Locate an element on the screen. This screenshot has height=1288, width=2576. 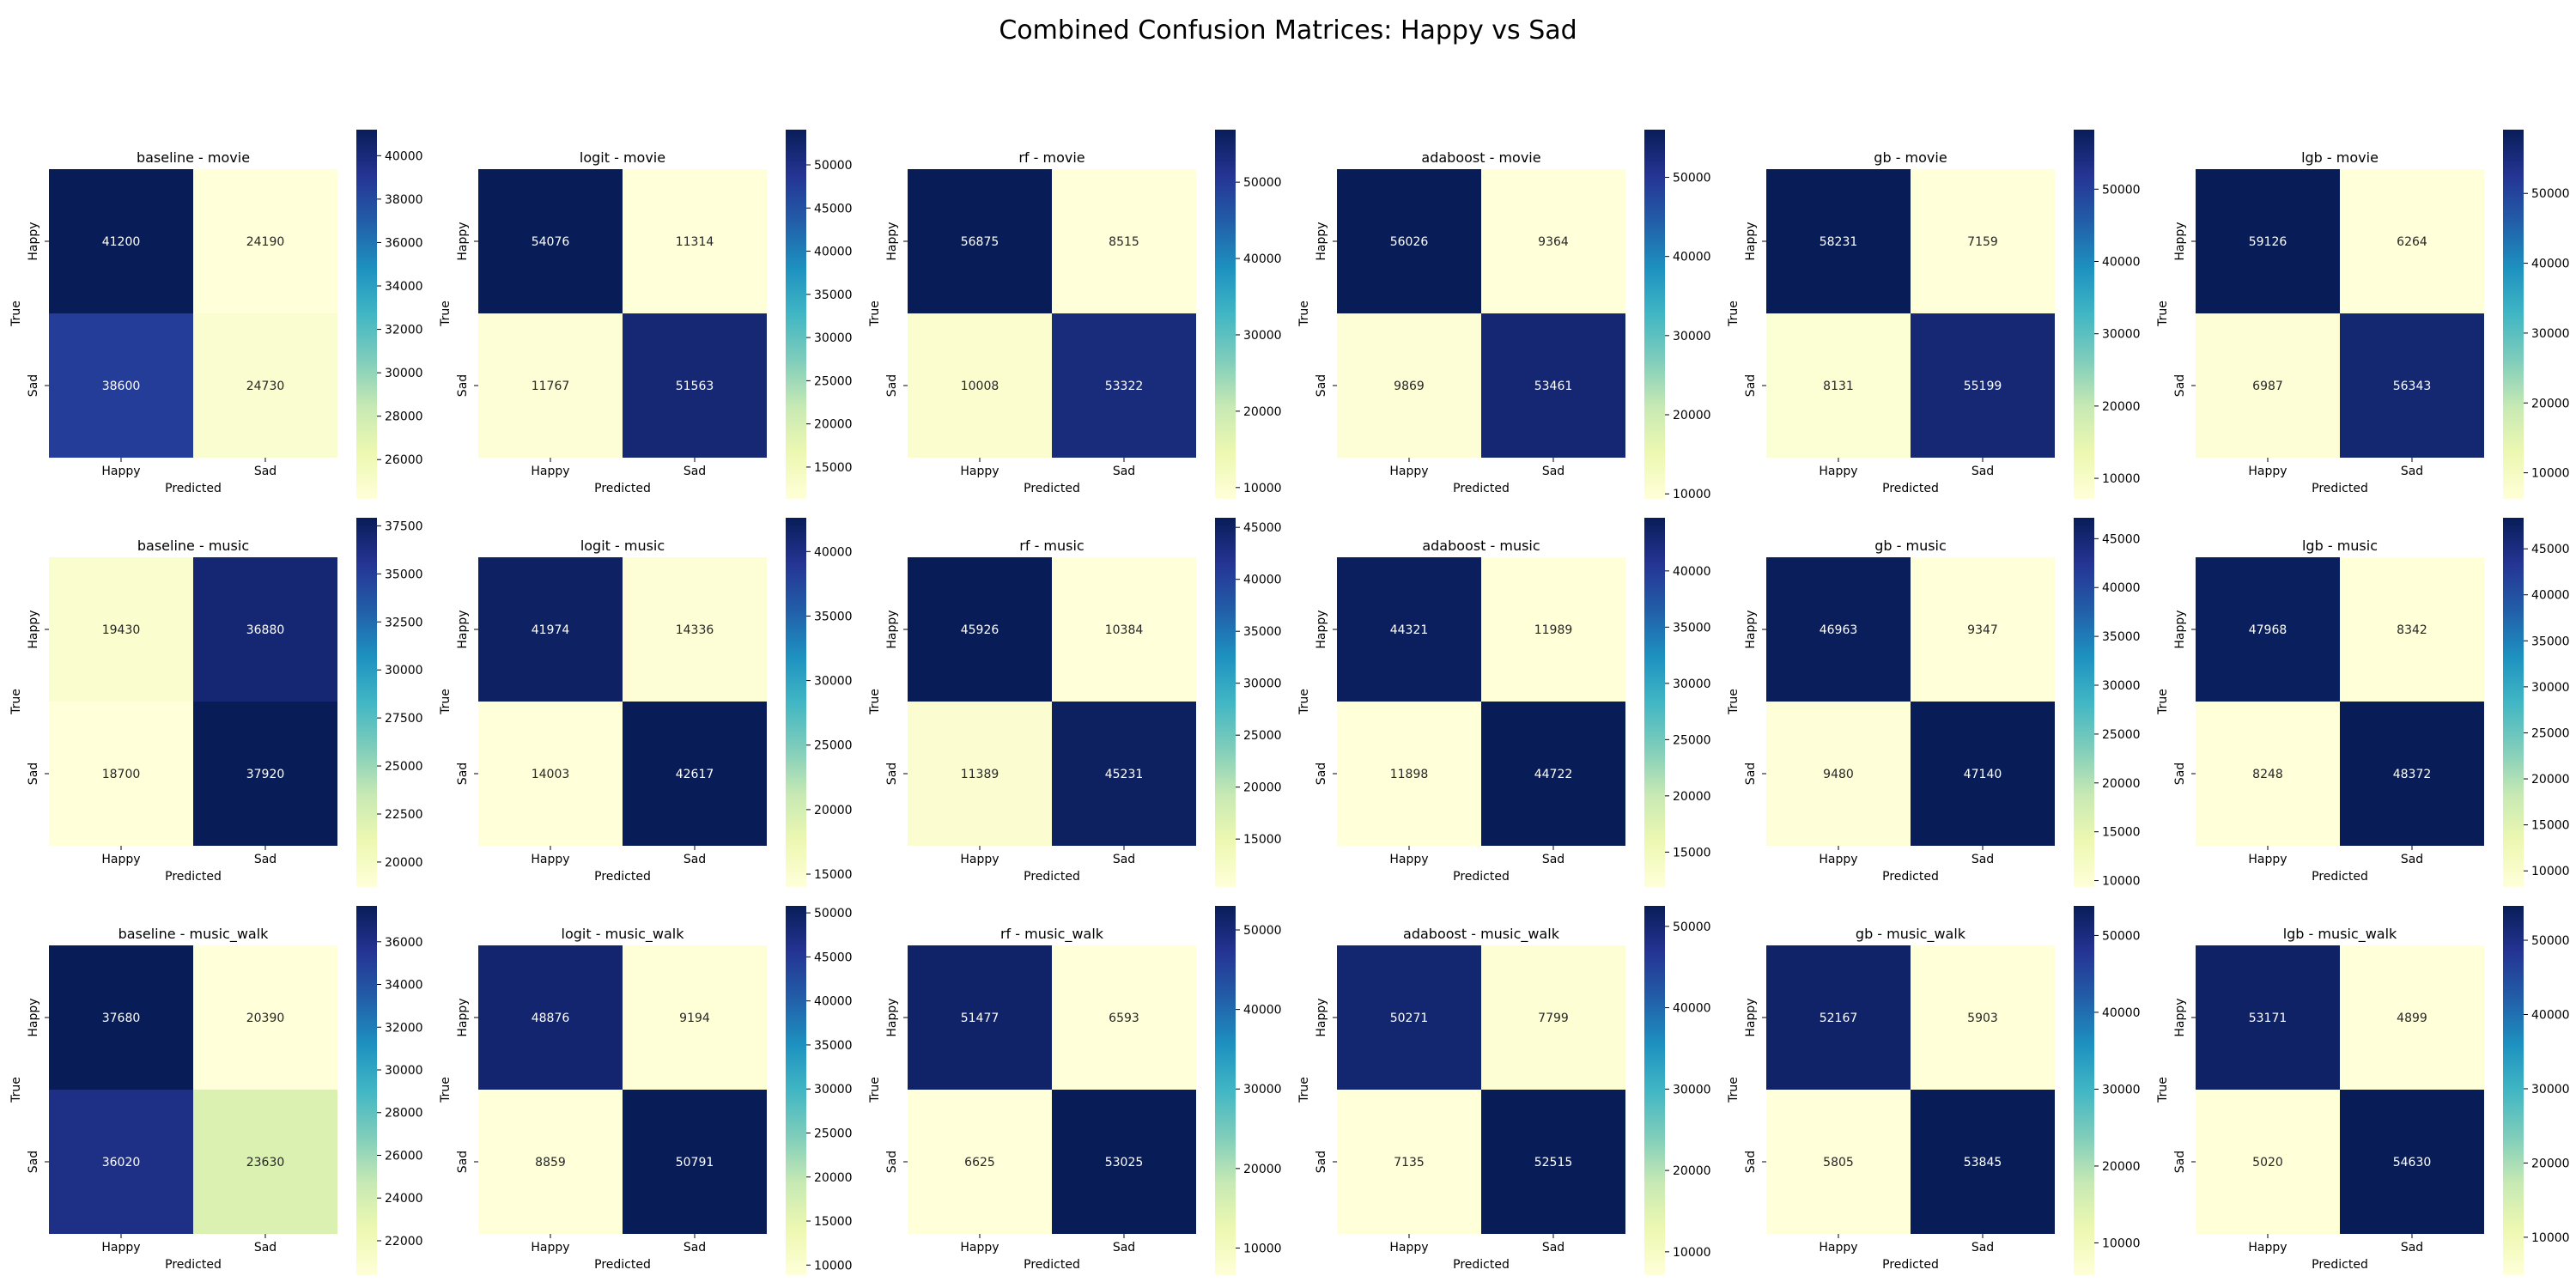
cell-value: 8515 is located at coordinates (1124, 242).